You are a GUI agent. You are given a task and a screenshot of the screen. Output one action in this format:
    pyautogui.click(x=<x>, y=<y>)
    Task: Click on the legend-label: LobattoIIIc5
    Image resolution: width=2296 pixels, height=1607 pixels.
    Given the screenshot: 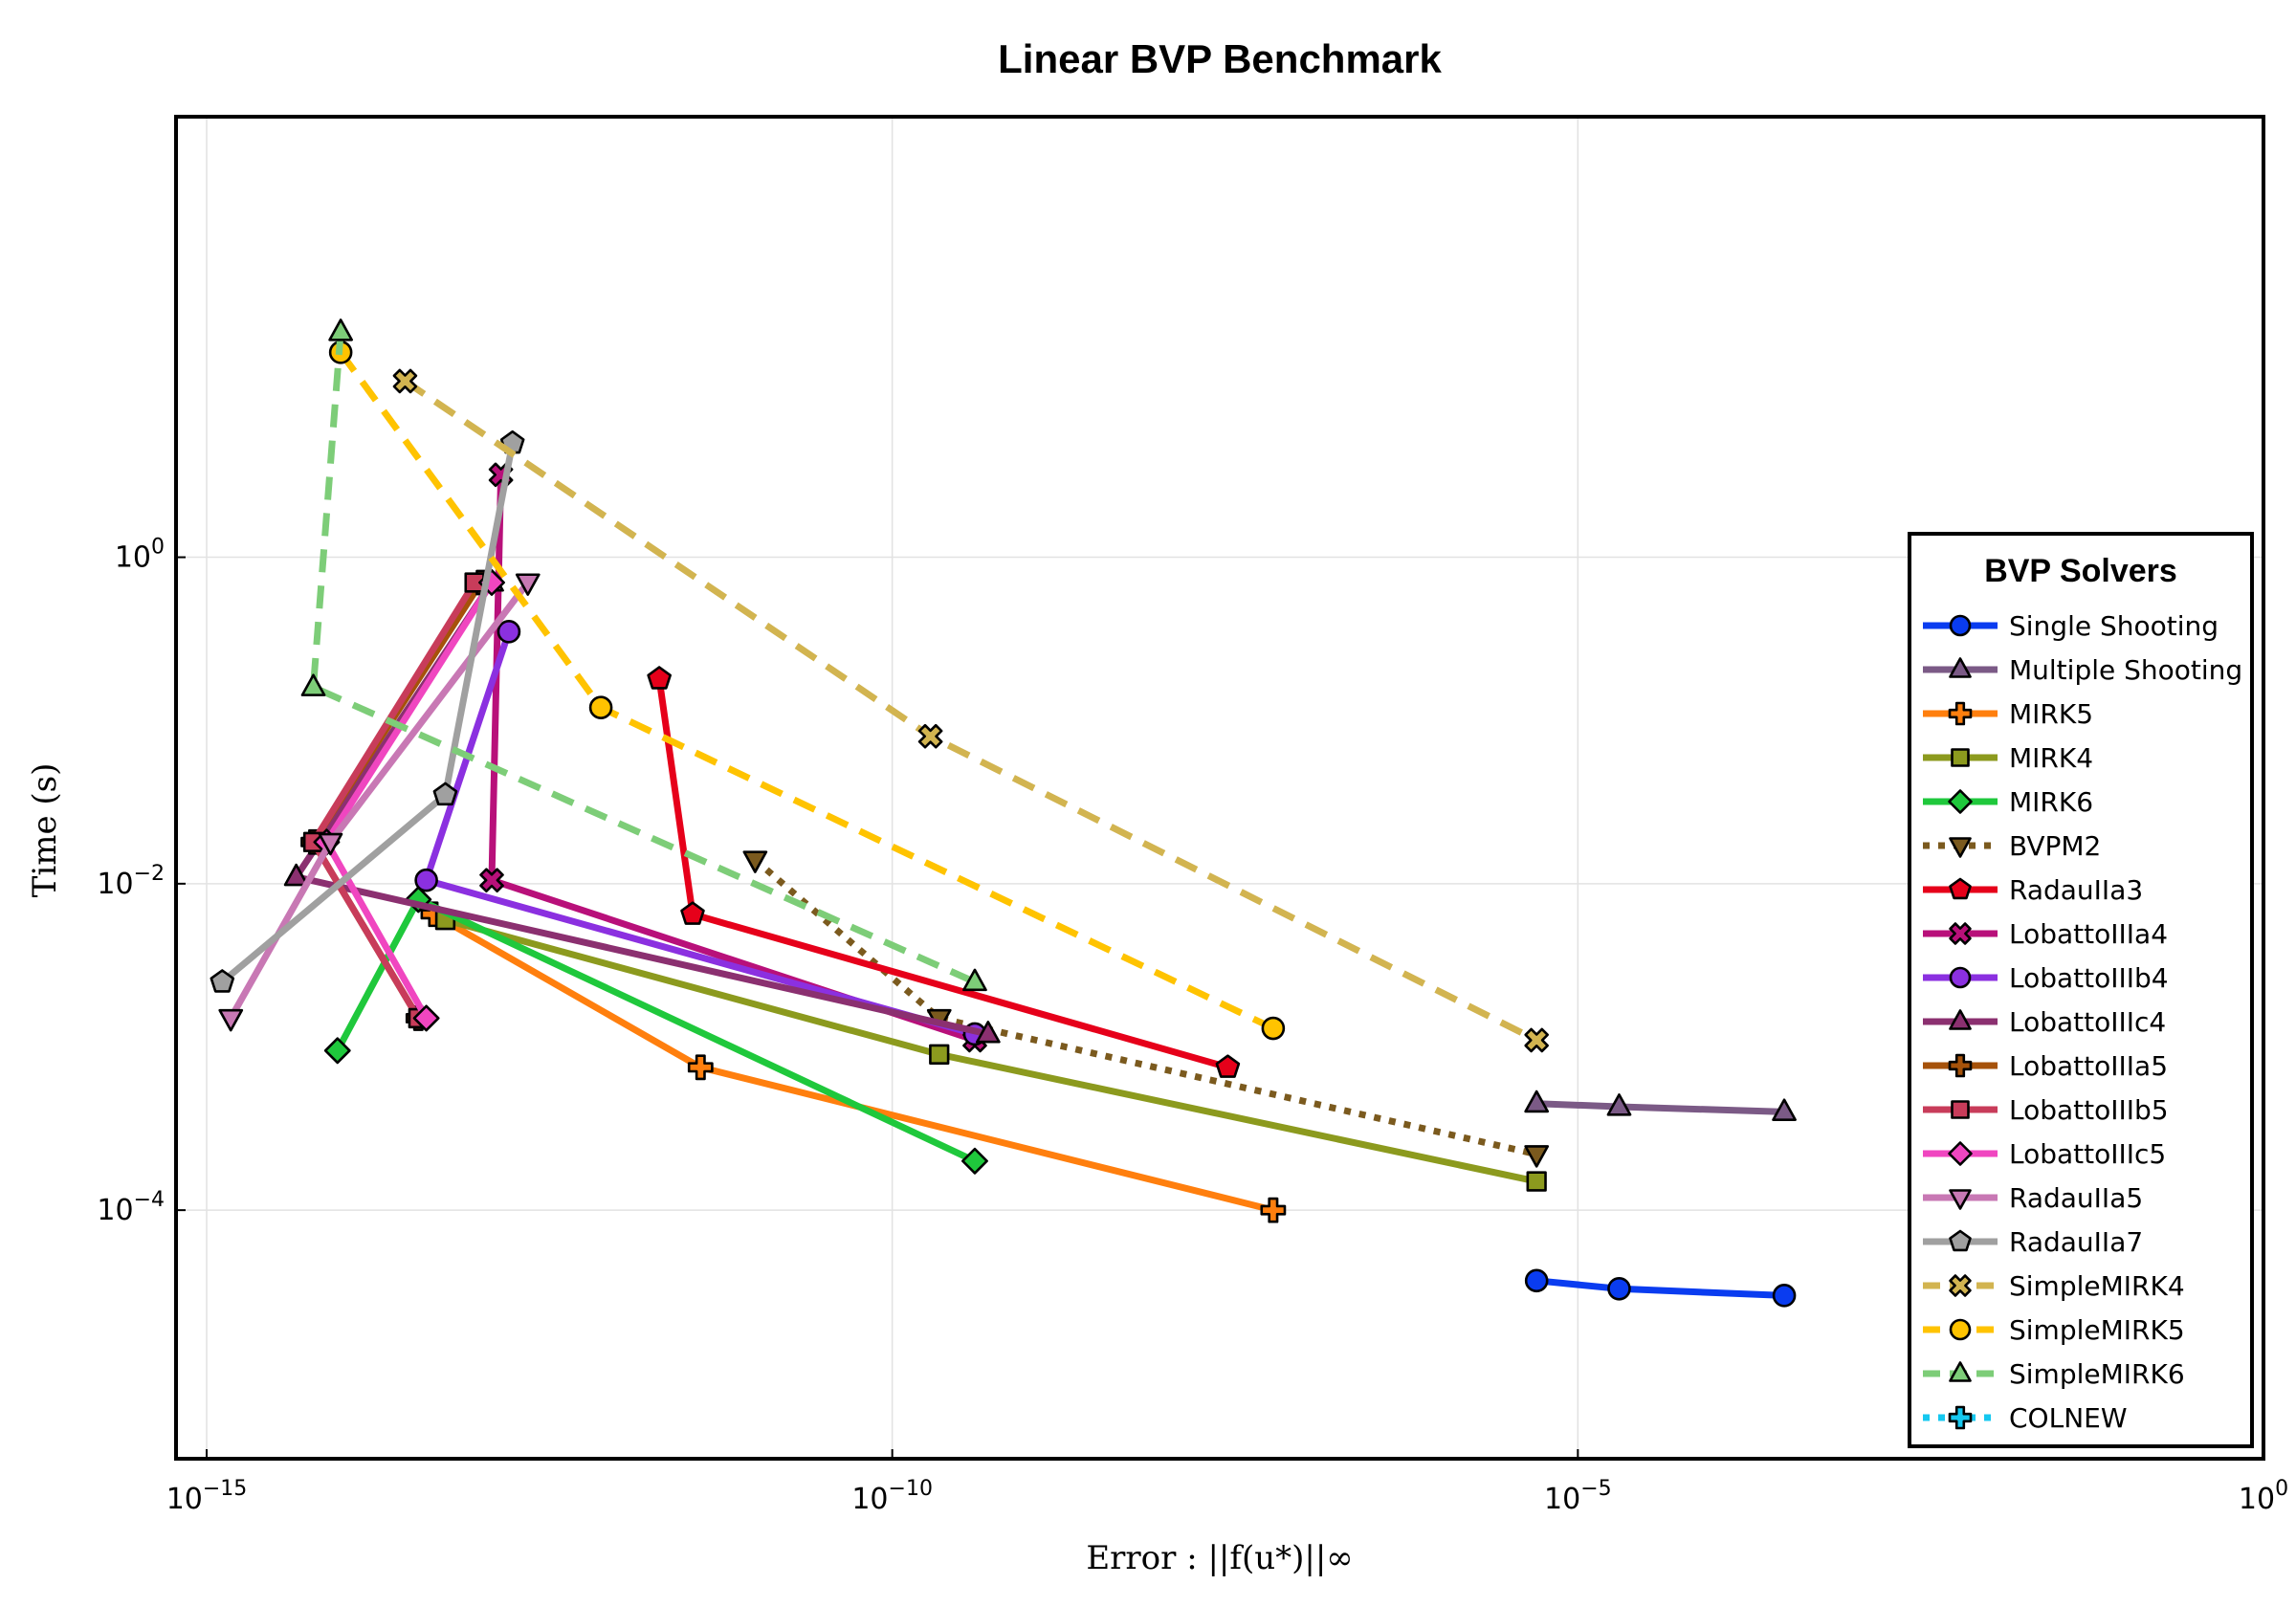 What is the action you would take?
    pyautogui.click(x=2087, y=1154)
    